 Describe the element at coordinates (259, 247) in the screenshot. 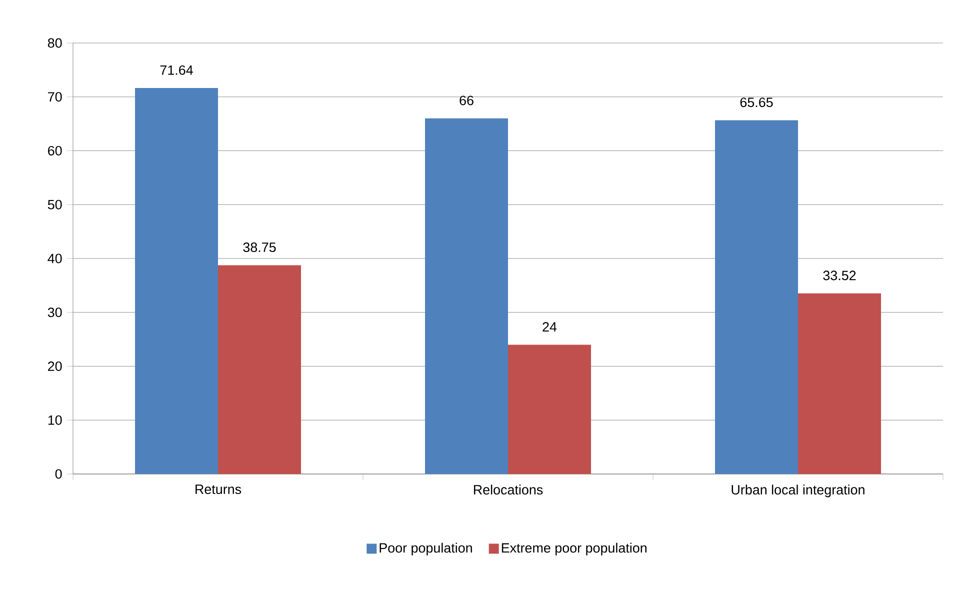

I see `data-label: 38.75` at that location.